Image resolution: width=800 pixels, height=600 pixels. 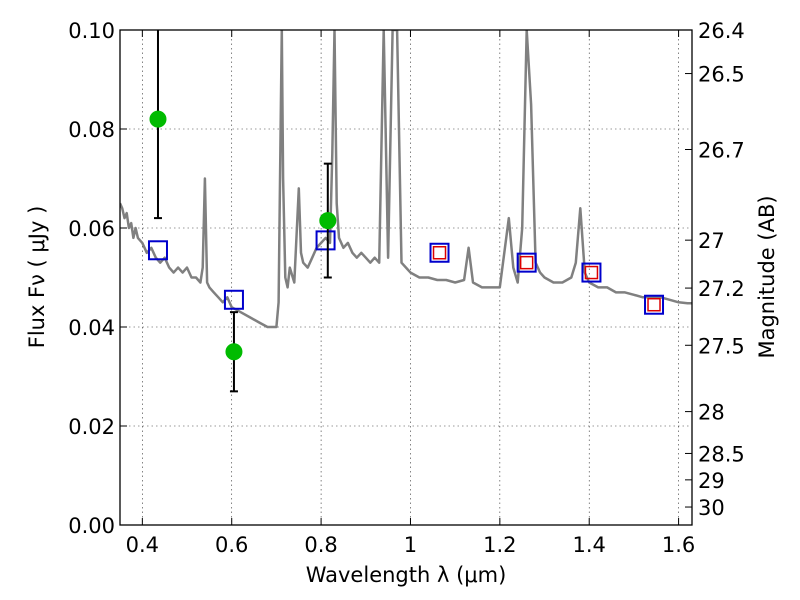 What do you see at coordinates (91, 427) in the screenshot?
I see `y-tick-label: 0.02` at bounding box center [91, 427].